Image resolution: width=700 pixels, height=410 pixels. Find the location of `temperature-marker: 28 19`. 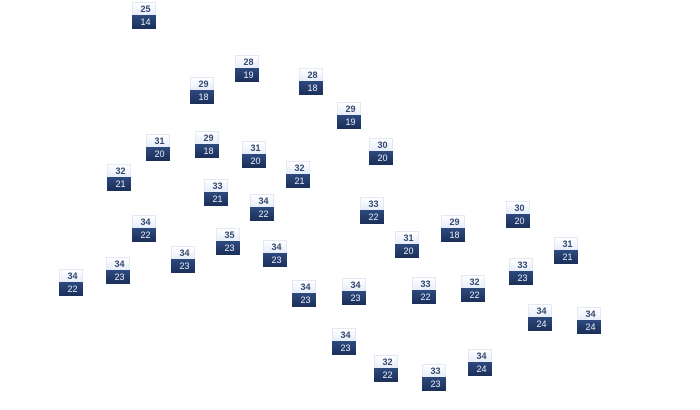

temperature-marker: 28 19 is located at coordinates (247, 69).